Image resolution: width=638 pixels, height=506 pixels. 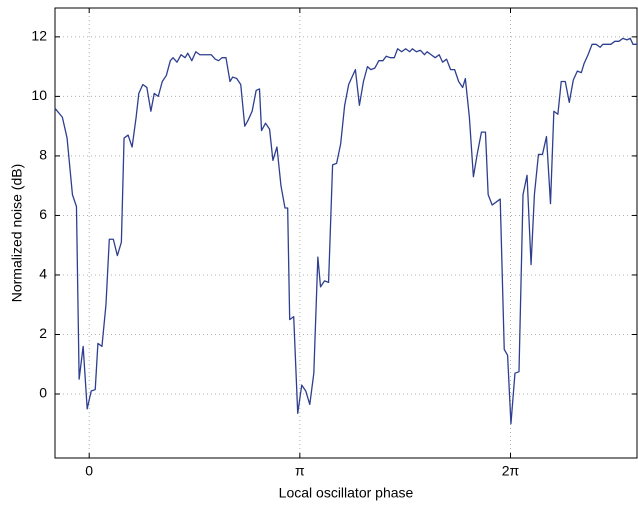 I want to click on y-tick-label: 6, so click(x=43, y=214).